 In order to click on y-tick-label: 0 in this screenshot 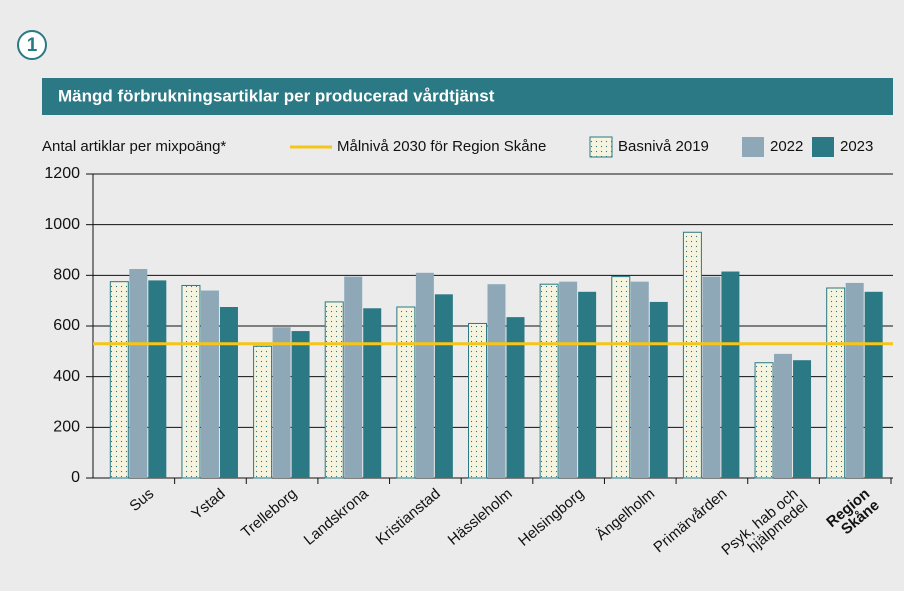, I will do `click(75, 477)`.